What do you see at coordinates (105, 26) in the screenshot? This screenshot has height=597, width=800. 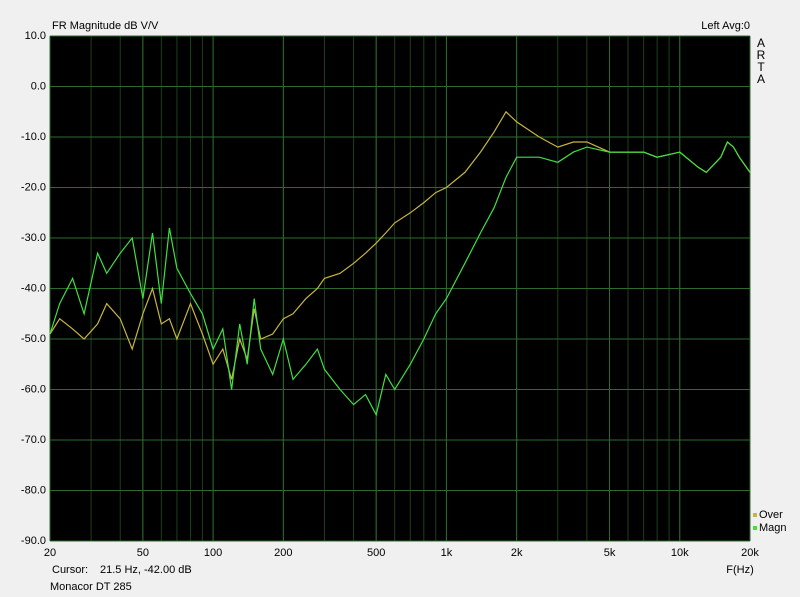 I see `chart-title: FR Magnitude dB V/V` at bounding box center [105, 26].